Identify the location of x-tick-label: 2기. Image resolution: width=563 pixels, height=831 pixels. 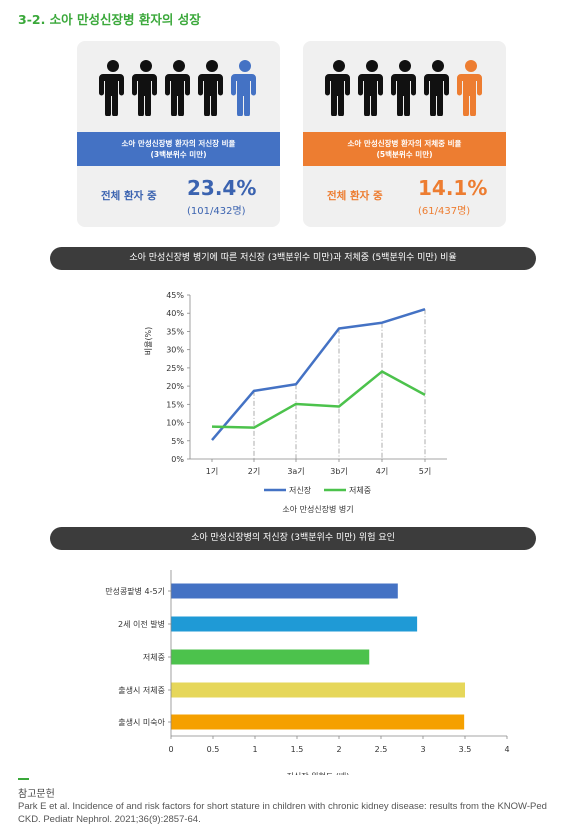
(254, 471).